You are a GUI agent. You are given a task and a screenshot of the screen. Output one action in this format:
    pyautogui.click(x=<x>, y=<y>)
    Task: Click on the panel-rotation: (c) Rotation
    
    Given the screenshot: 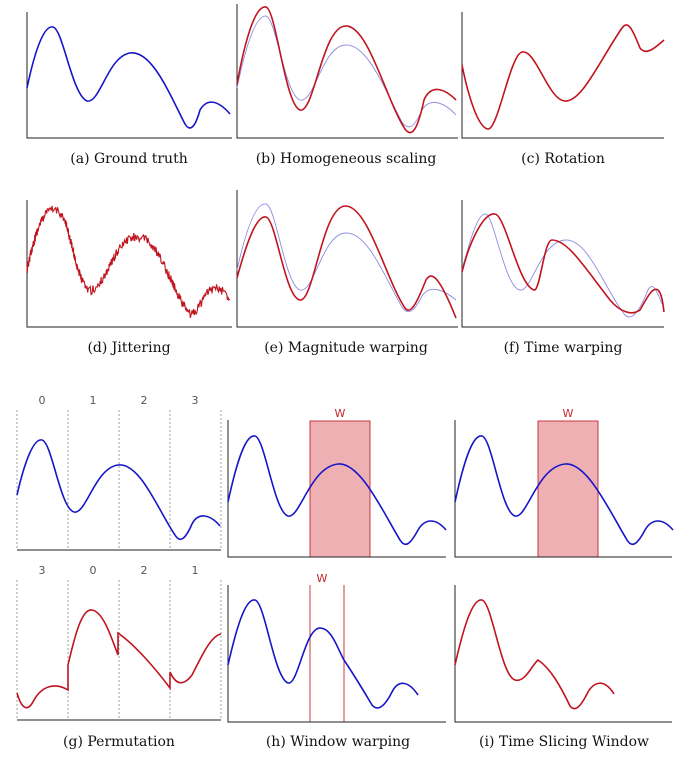 What is the action you would take?
    pyautogui.click(x=563, y=89)
    